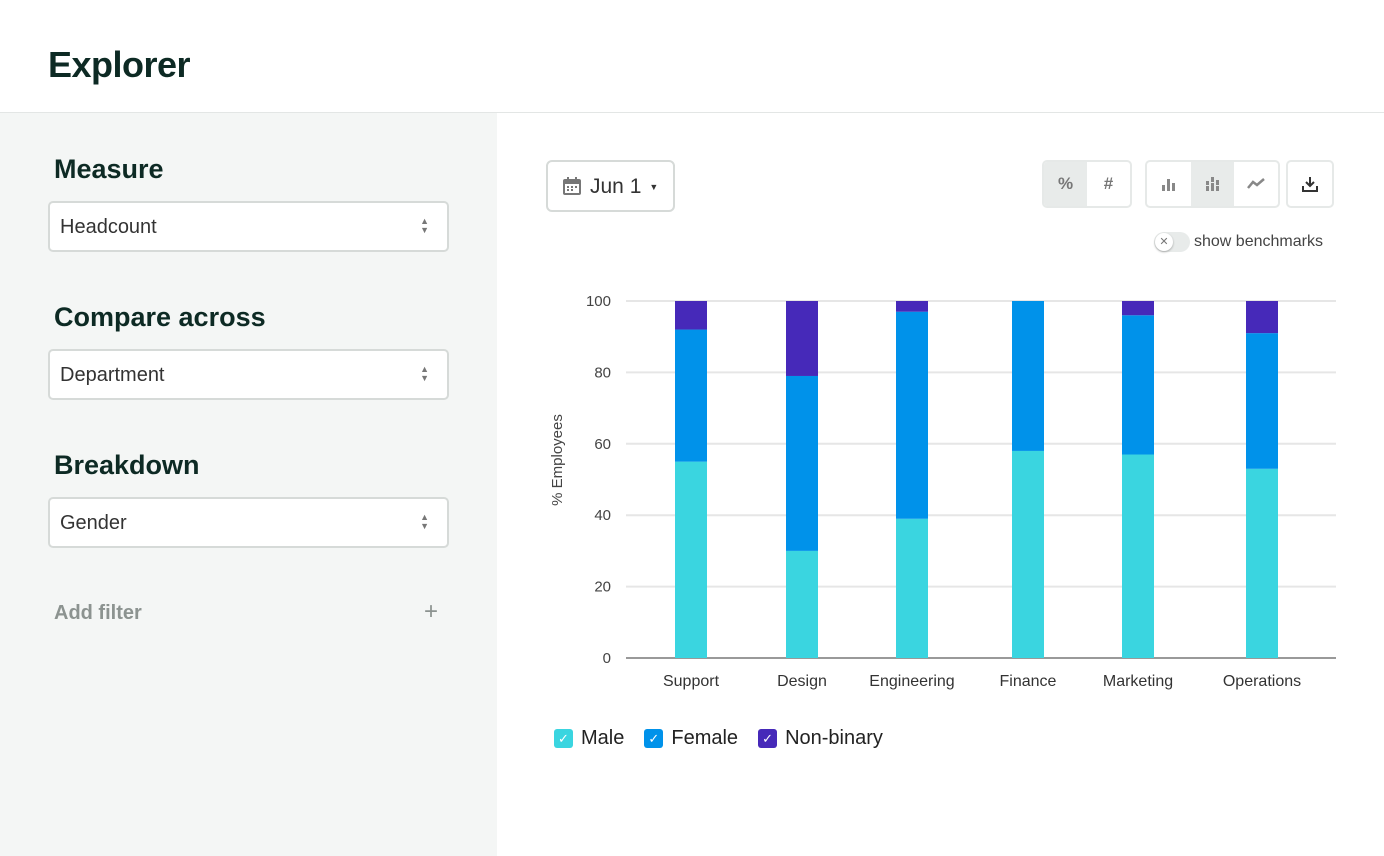 Image resolution: width=1384 pixels, height=856 pixels. I want to click on y-tick-label: 100, so click(598, 301).